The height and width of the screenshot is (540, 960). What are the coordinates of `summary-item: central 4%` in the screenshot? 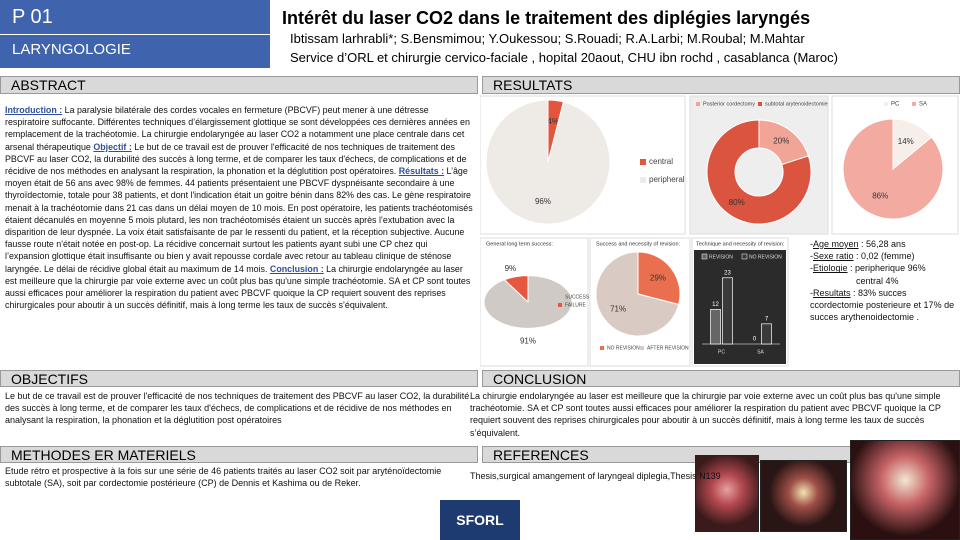 It's located at (883, 281).